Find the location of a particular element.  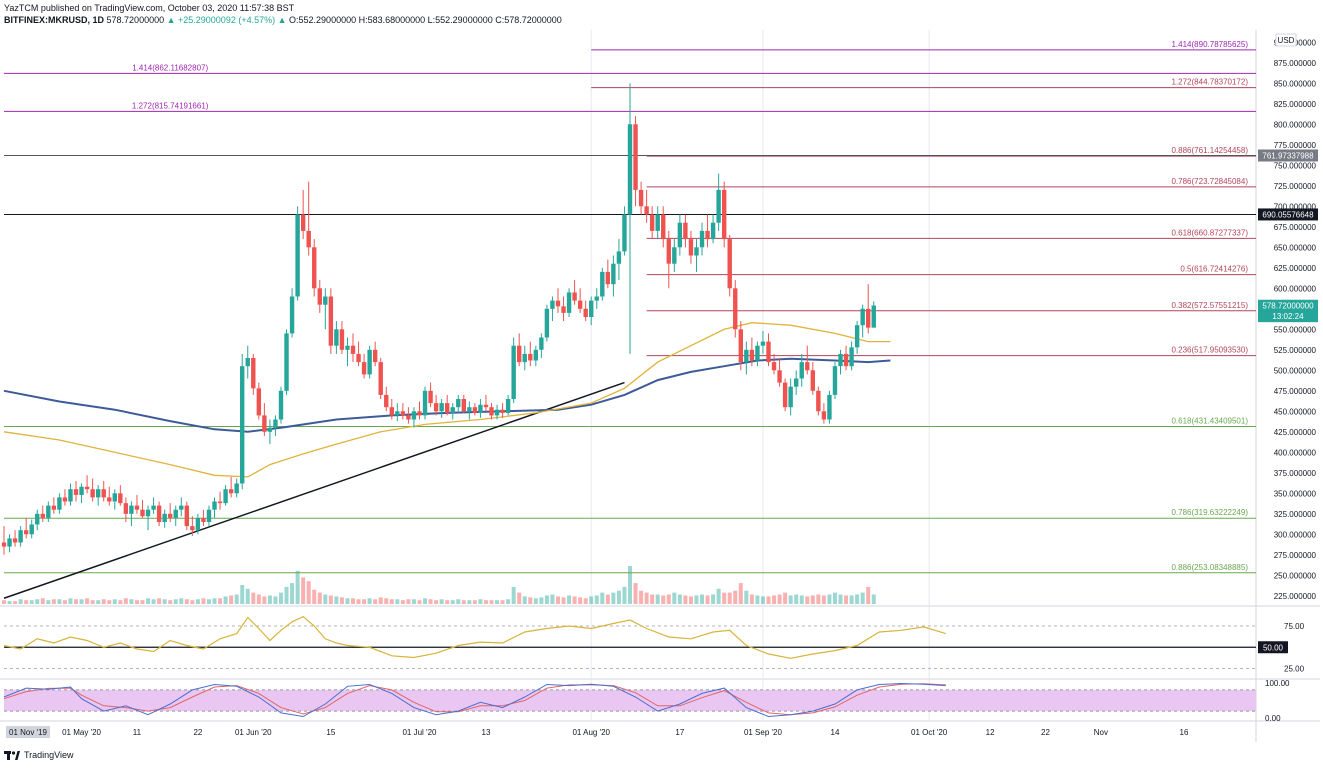

x-tick-label: Nov is located at coordinates (1101, 732).